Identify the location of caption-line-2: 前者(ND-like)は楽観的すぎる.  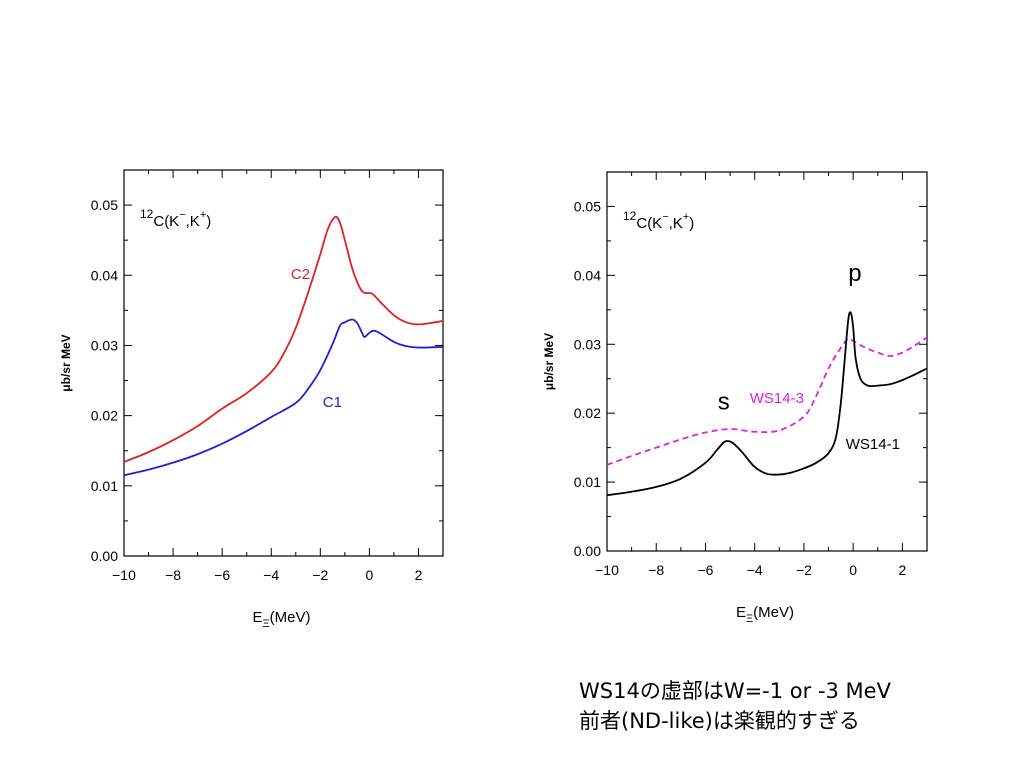
(719, 721).